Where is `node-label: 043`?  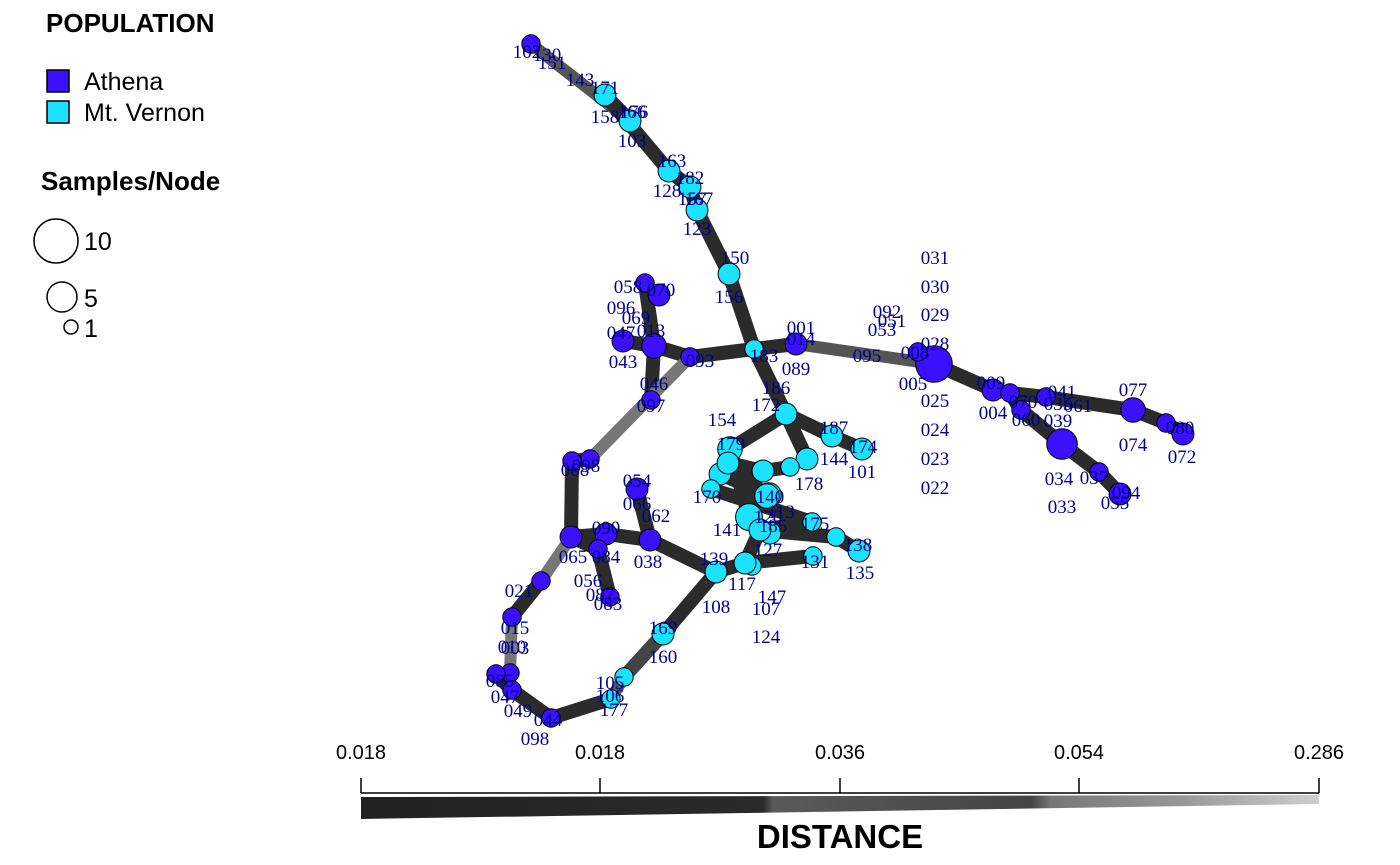 node-label: 043 is located at coordinates (623, 362).